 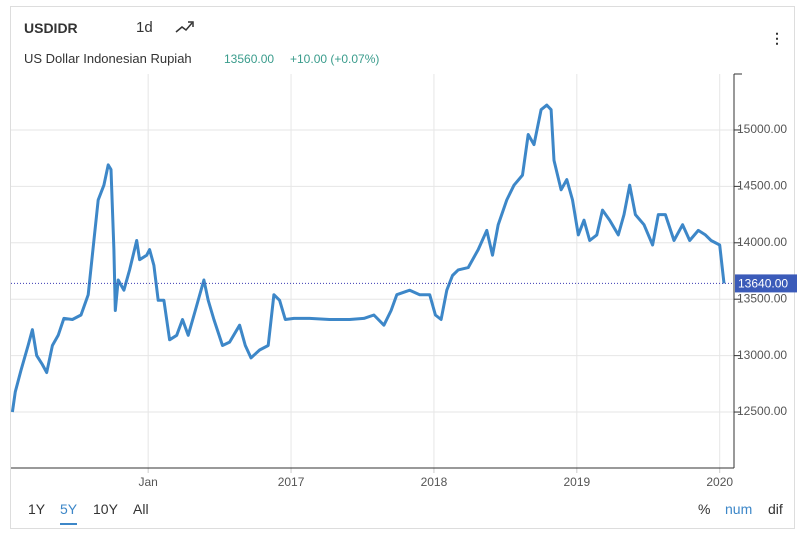 What do you see at coordinates (434, 482) in the screenshot?
I see `x-tick-label: 2018` at bounding box center [434, 482].